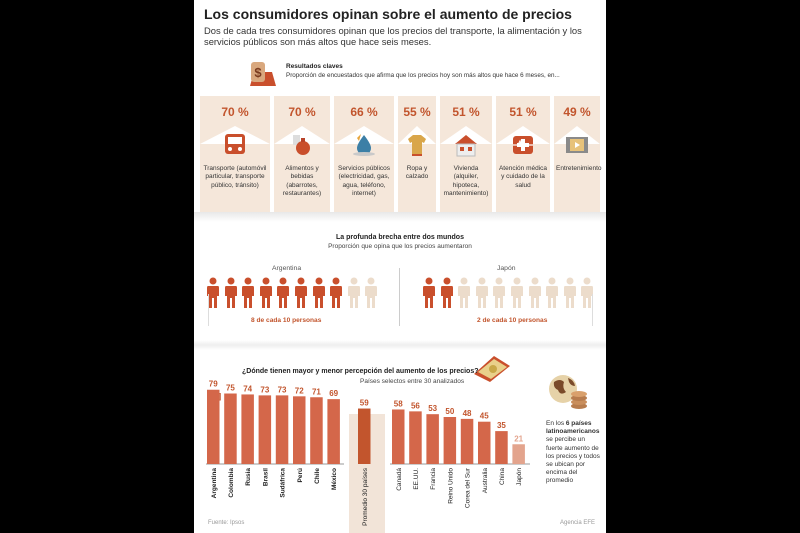 This screenshot has width=800, height=533. What do you see at coordinates (316, 391) in the screenshot?
I see `bar-value-label: 71` at bounding box center [316, 391].